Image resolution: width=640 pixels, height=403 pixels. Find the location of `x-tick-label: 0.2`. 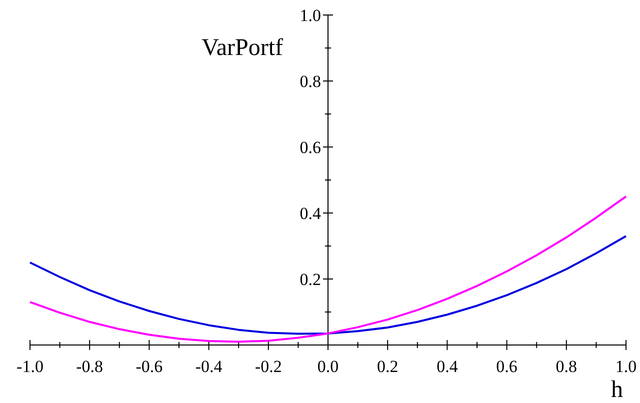

x-tick-label: 0.2 is located at coordinates (387, 366).